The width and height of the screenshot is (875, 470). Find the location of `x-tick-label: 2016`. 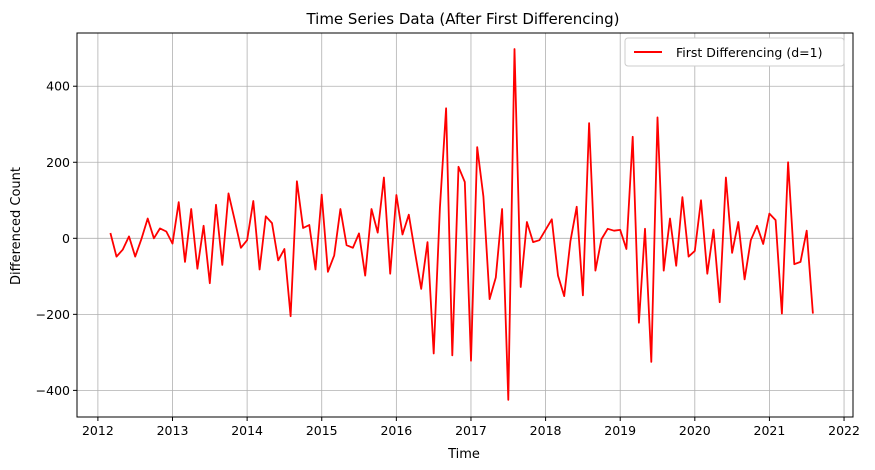

x-tick-label: 2016 is located at coordinates (396, 430).